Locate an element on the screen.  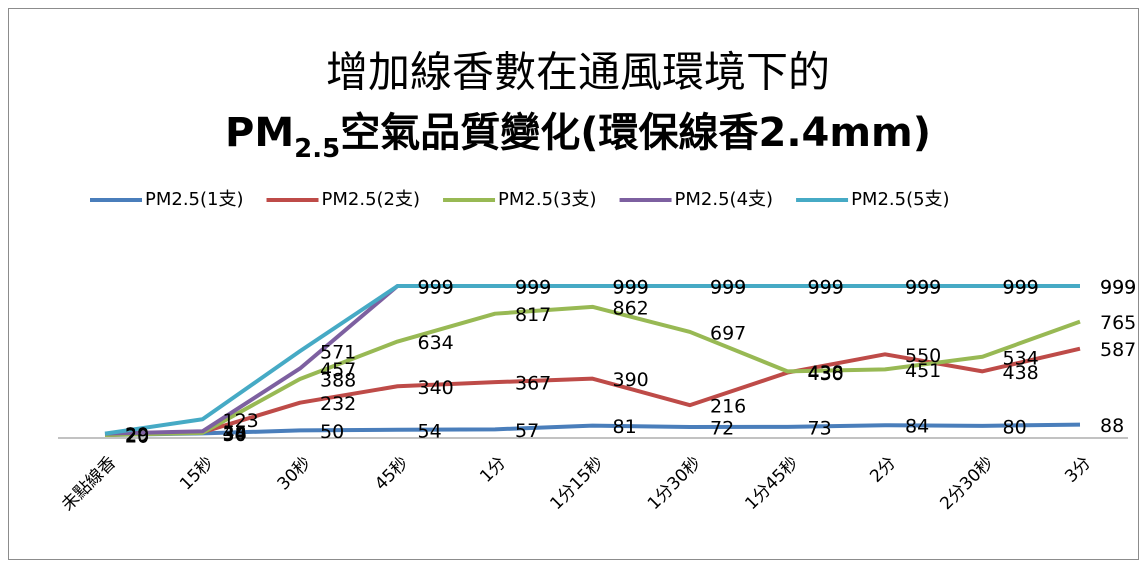
data-label: 123 is located at coordinates (241, 421).